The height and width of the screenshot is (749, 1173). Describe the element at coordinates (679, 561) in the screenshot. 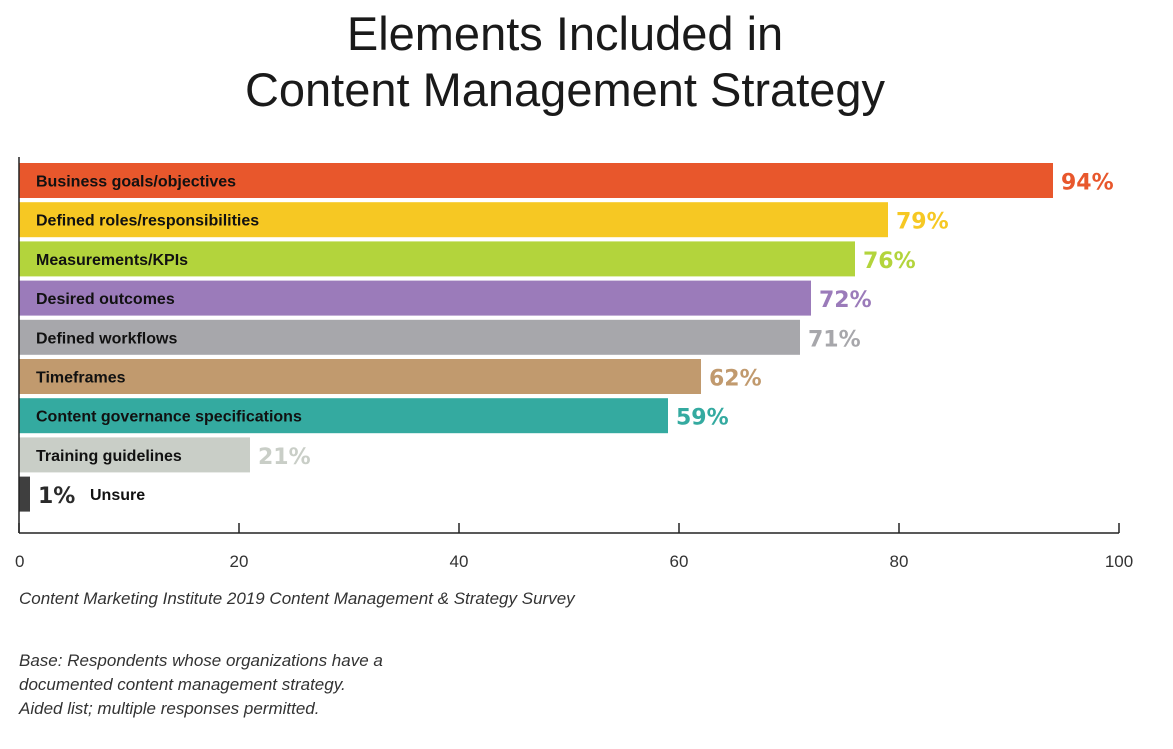

I see `x-tick-label-60: 60` at that location.